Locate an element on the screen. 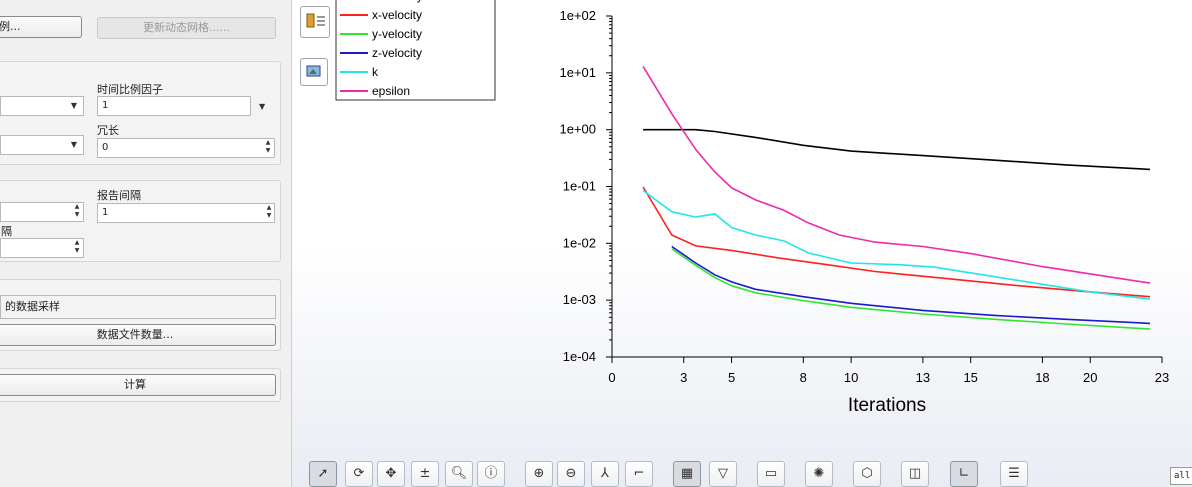 Image resolution: width=1192 pixels, height=487 pixels. select-arrow-button: ➚ is located at coordinates (323, 474).